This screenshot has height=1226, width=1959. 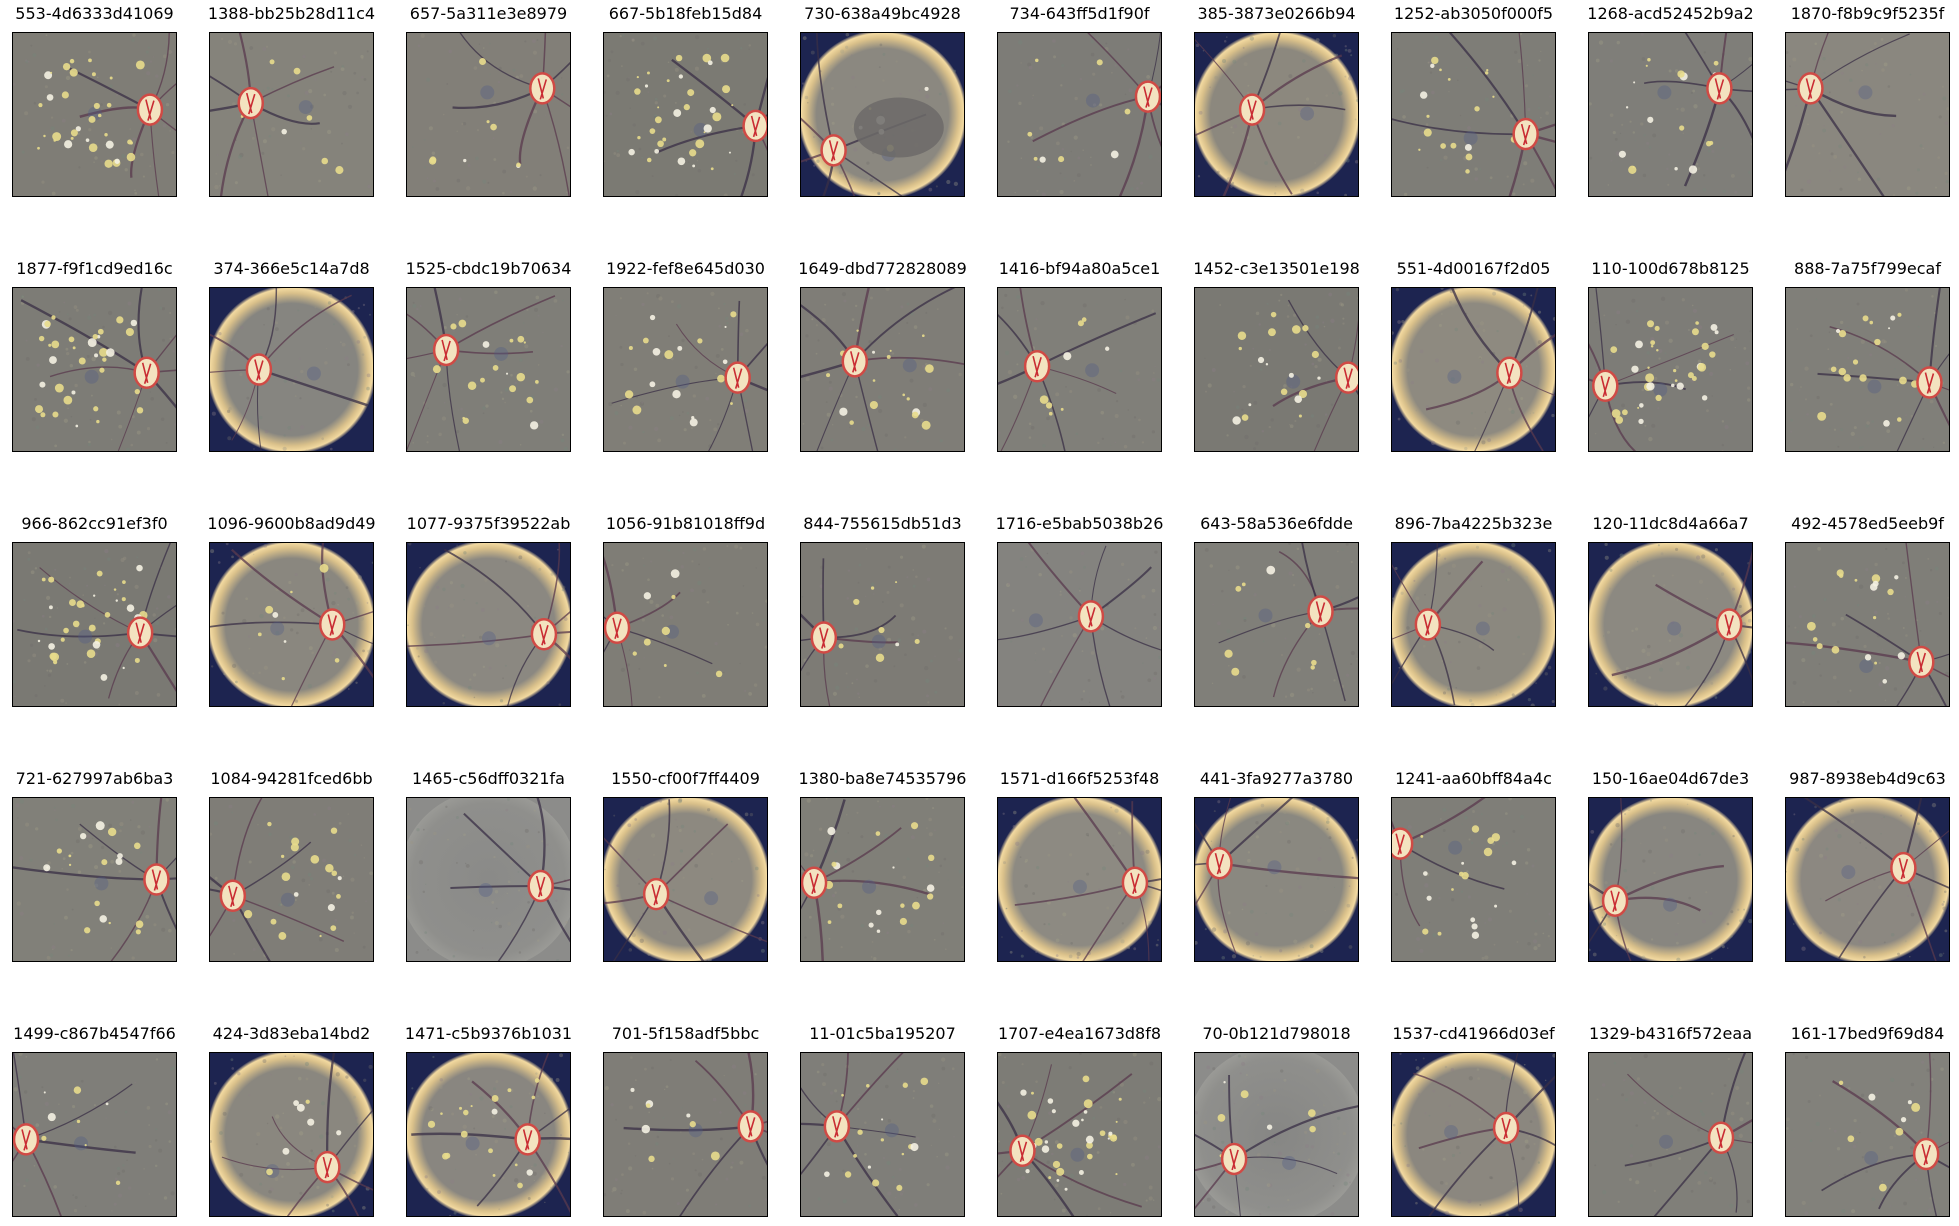 What do you see at coordinates (1473, 1134) in the screenshot?
I see `fundus-field` at bounding box center [1473, 1134].